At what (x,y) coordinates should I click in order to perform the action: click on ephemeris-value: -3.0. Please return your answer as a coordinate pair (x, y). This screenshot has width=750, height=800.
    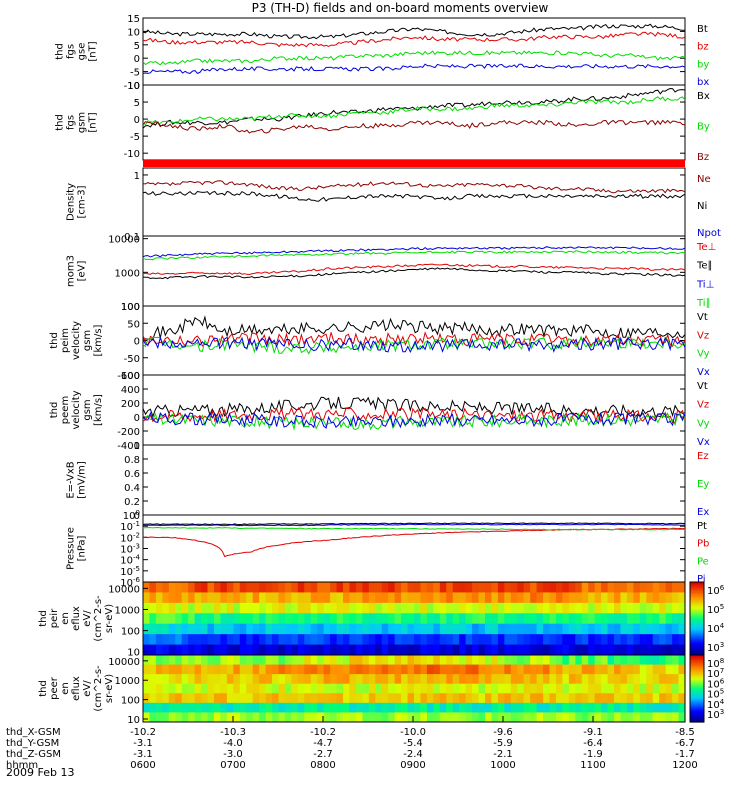
    Looking at the image, I should click on (233, 754).